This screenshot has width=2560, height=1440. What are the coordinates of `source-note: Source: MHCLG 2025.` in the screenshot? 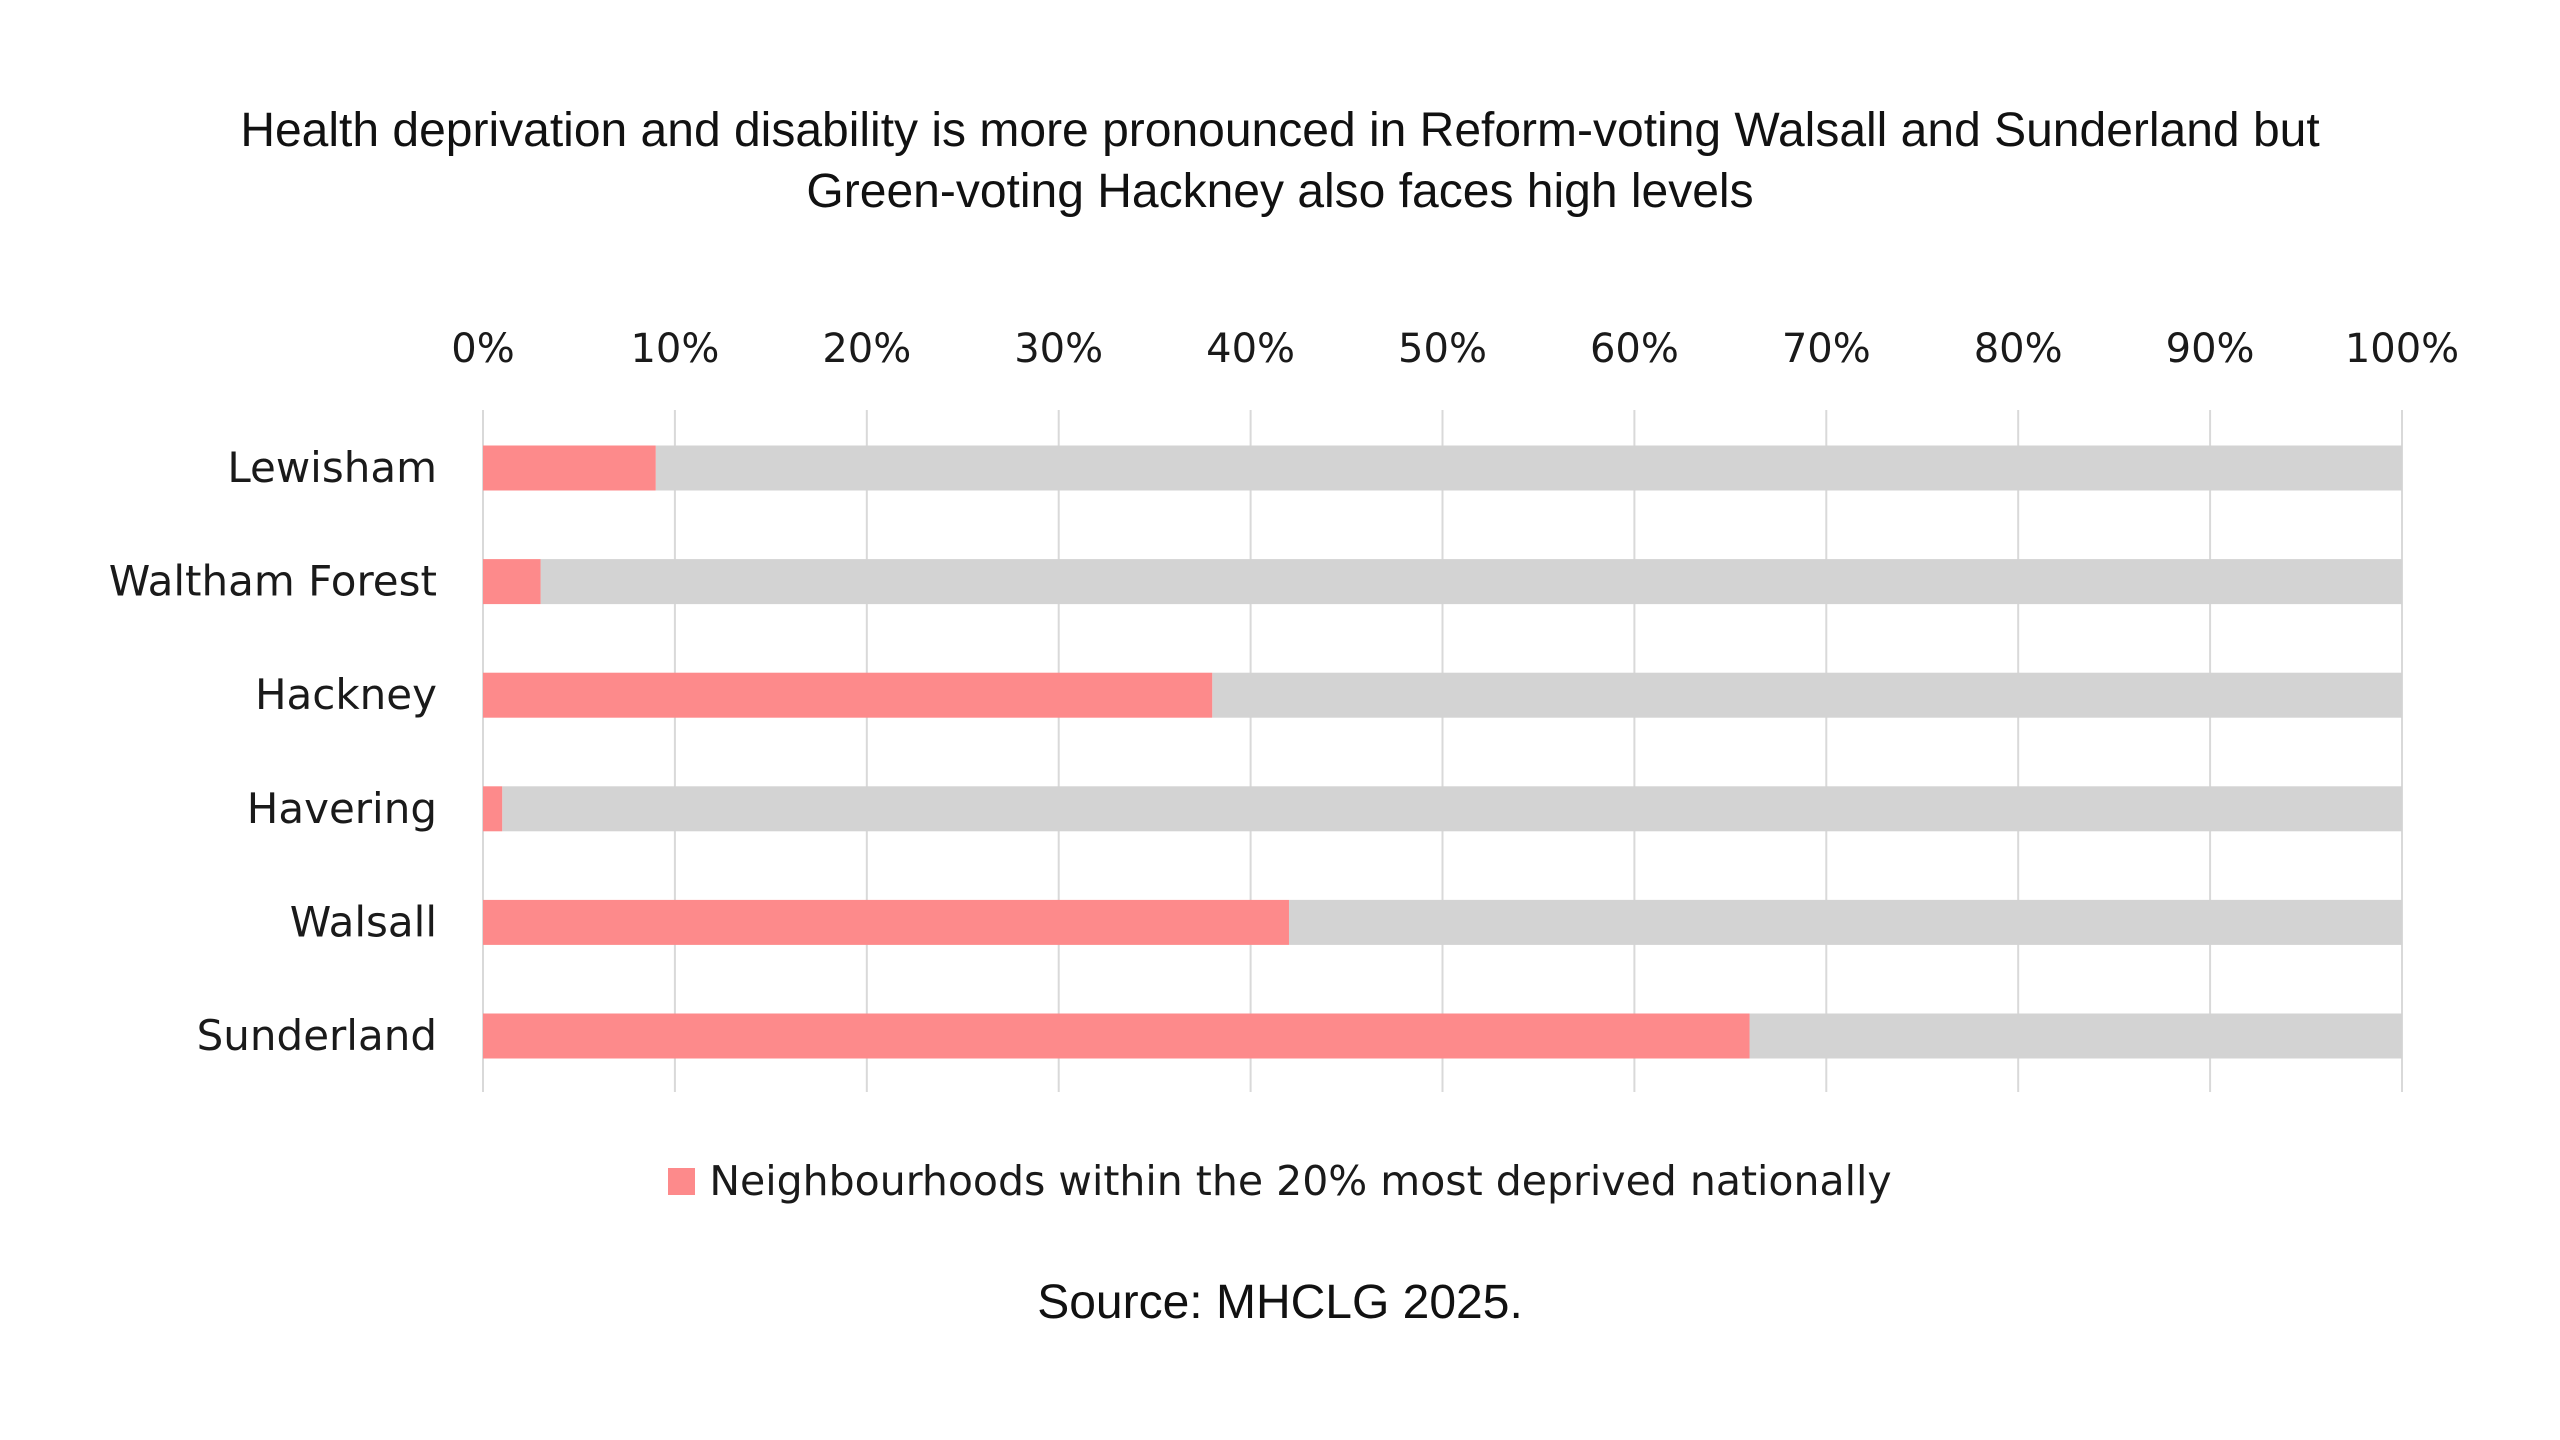 It's located at (1280, 1302).